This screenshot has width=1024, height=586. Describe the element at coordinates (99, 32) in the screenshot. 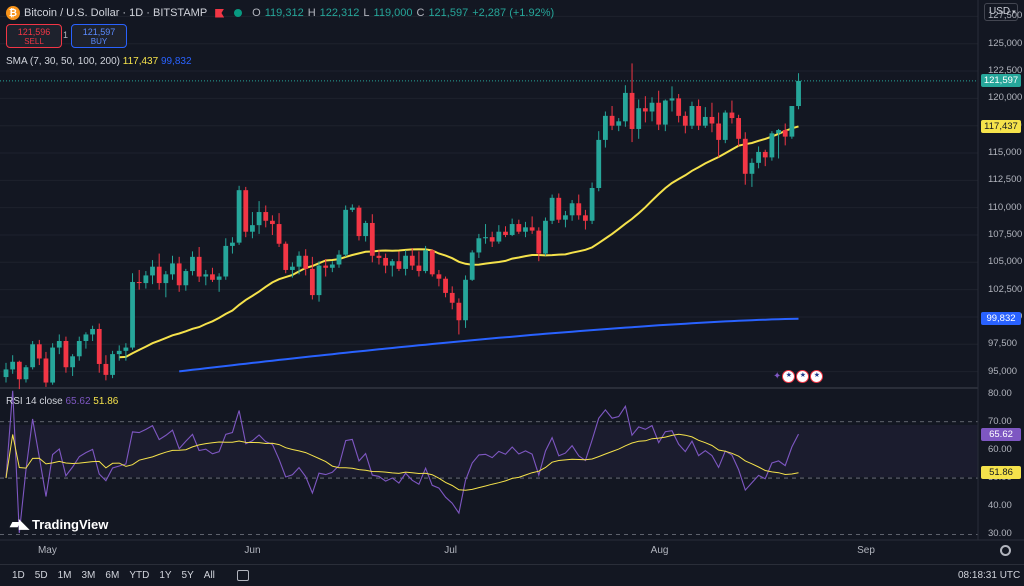

I see `buy-price: 121,597` at that location.